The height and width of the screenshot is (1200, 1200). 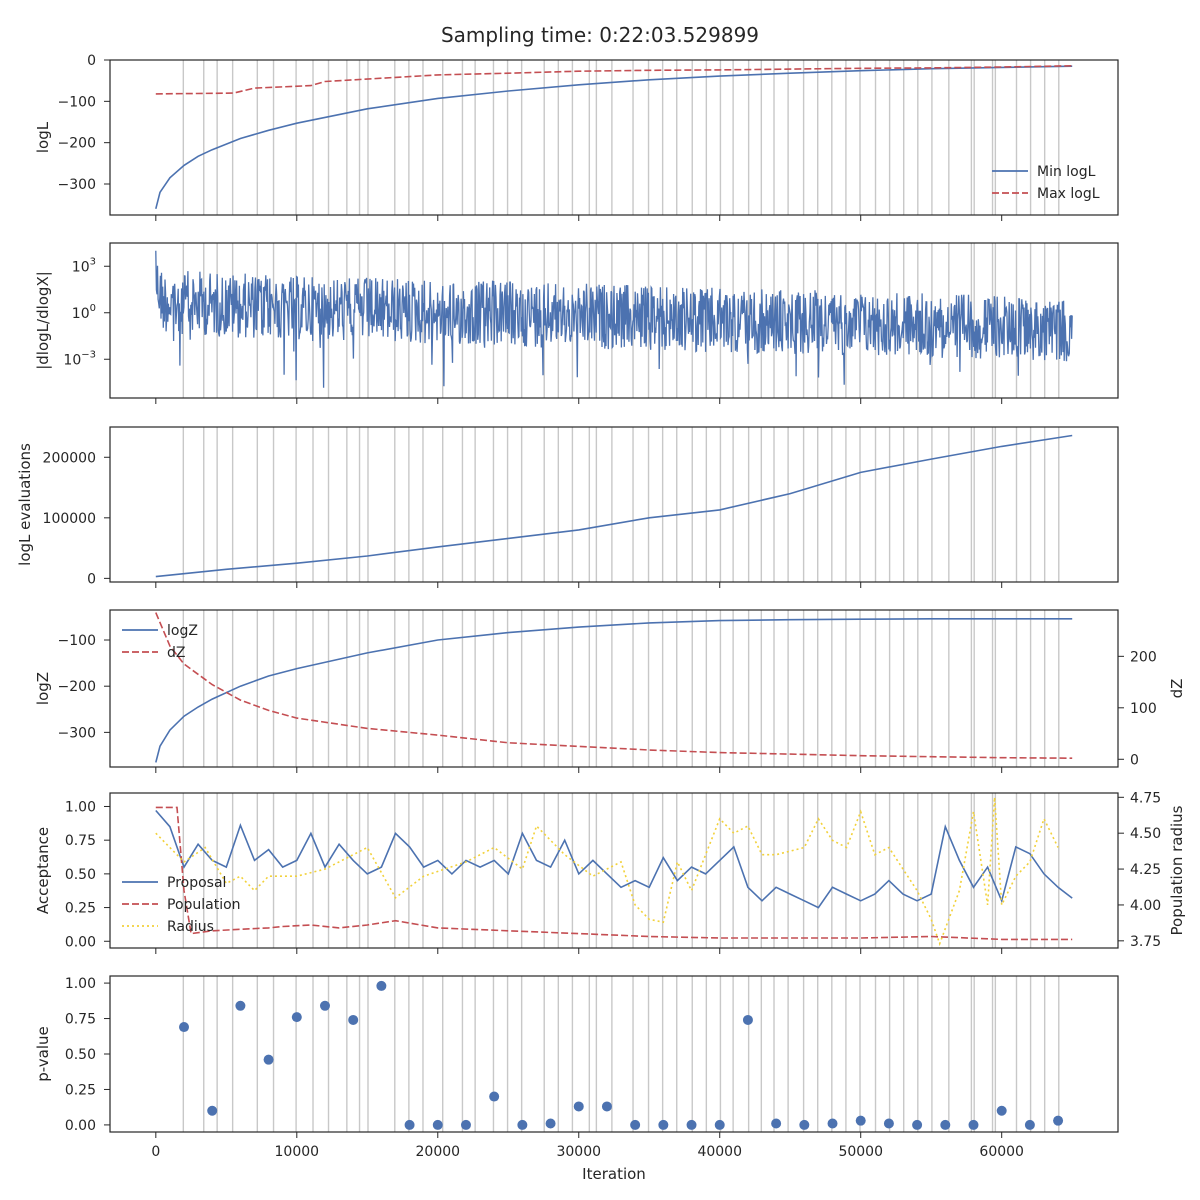 What do you see at coordinates (1177, 689) in the screenshot?
I see `y-axis-label-right: dZ` at bounding box center [1177, 689].